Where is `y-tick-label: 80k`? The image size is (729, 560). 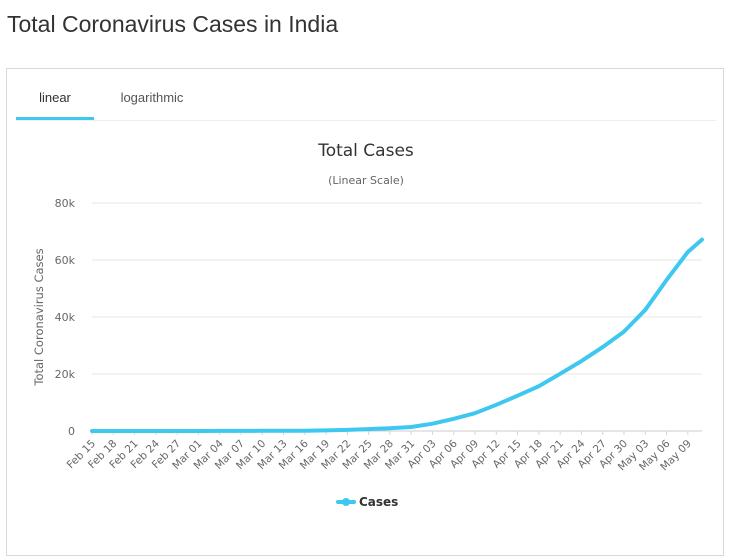 y-tick-label: 80k is located at coordinates (65, 203).